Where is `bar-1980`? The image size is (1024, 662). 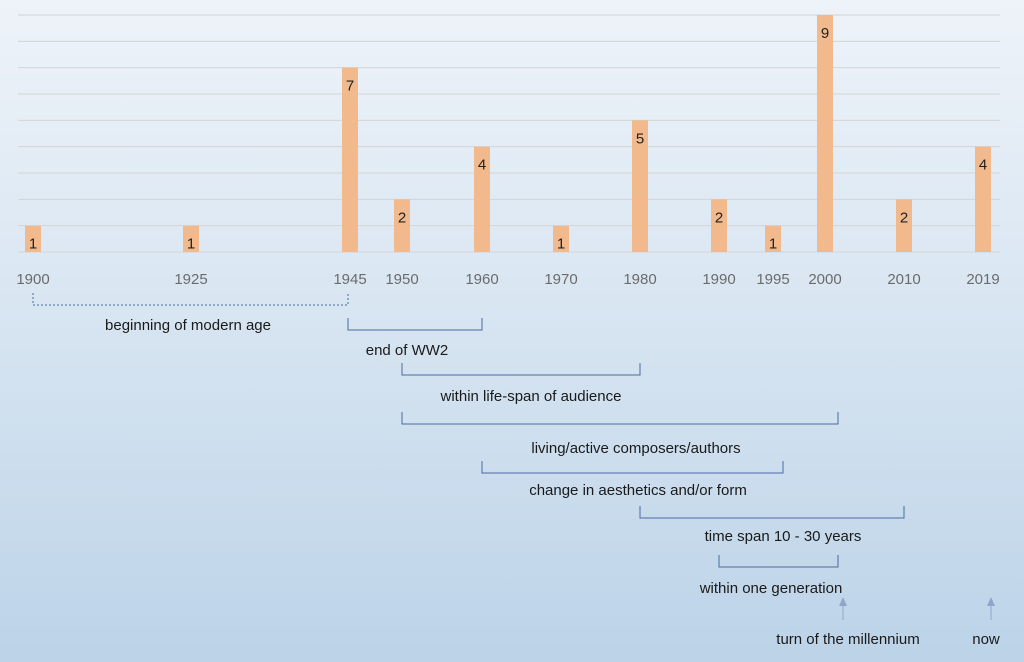
bar-1980 is located at coordinates (640, 186).